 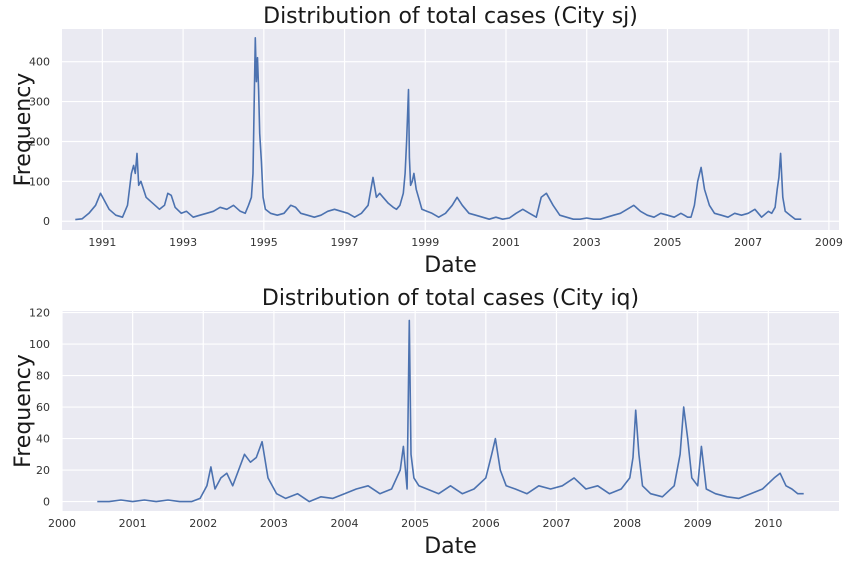 I want to click on x-tick-label: 1991, so click(x=102, y=242).